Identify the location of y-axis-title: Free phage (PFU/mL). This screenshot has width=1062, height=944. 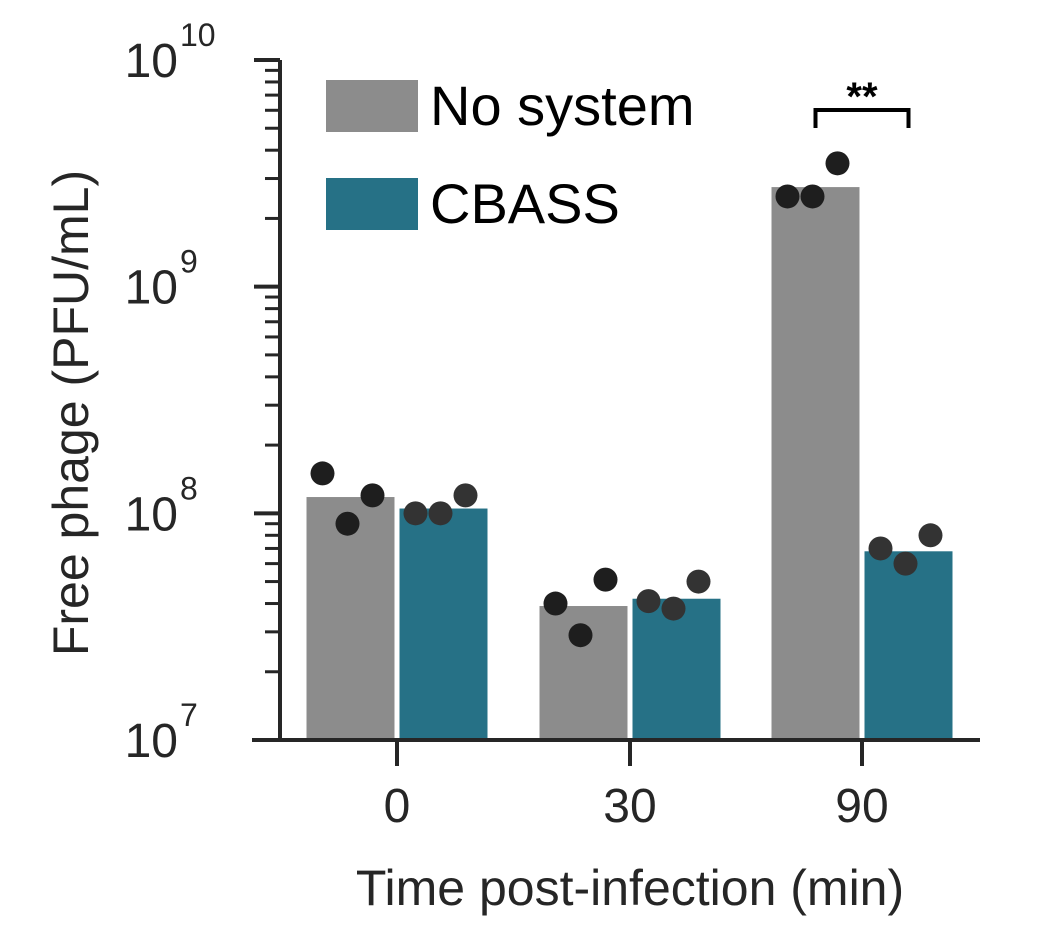
(71, 413).